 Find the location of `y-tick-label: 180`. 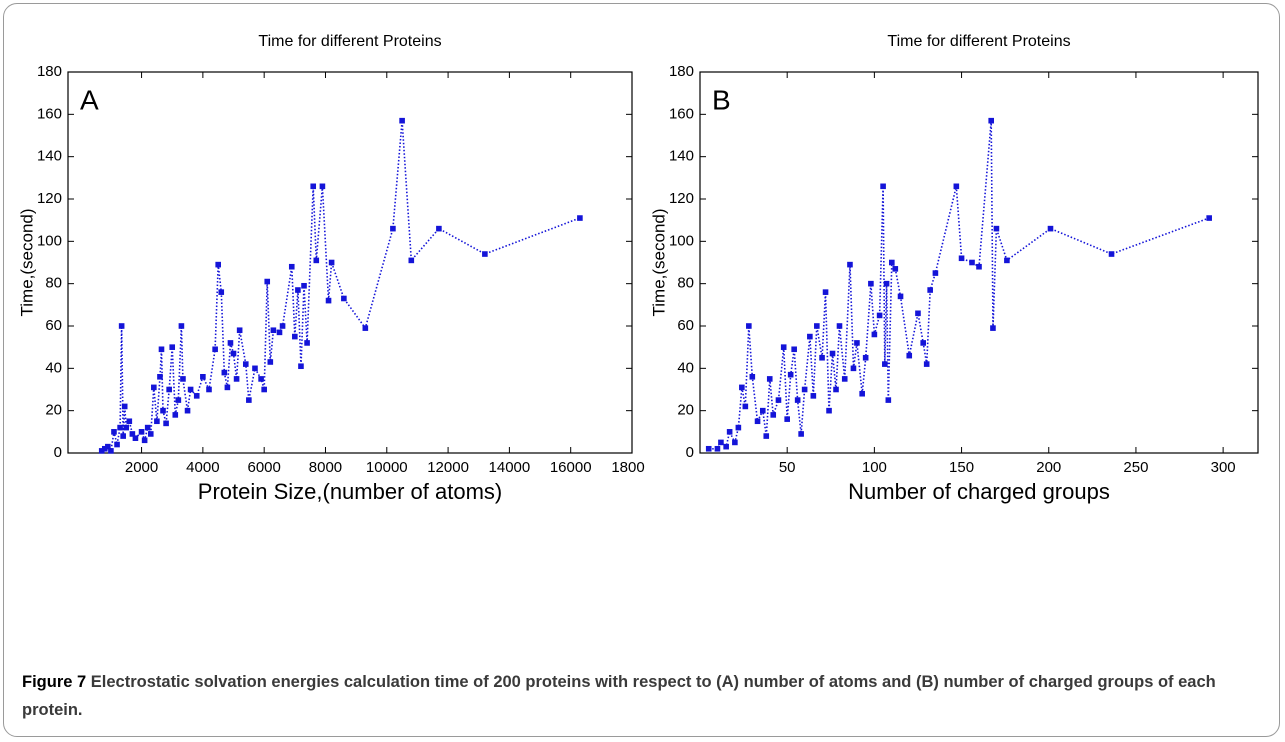

y-tick-label: 180 is located at coordinates (681, 71).